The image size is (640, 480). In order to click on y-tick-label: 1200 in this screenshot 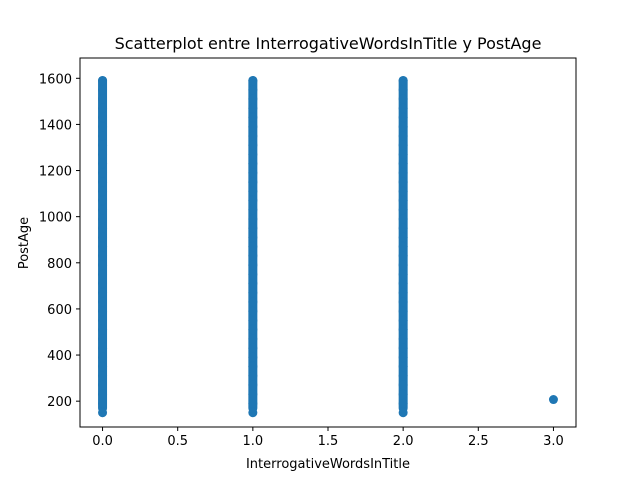, I will do `click(55, 172)`.